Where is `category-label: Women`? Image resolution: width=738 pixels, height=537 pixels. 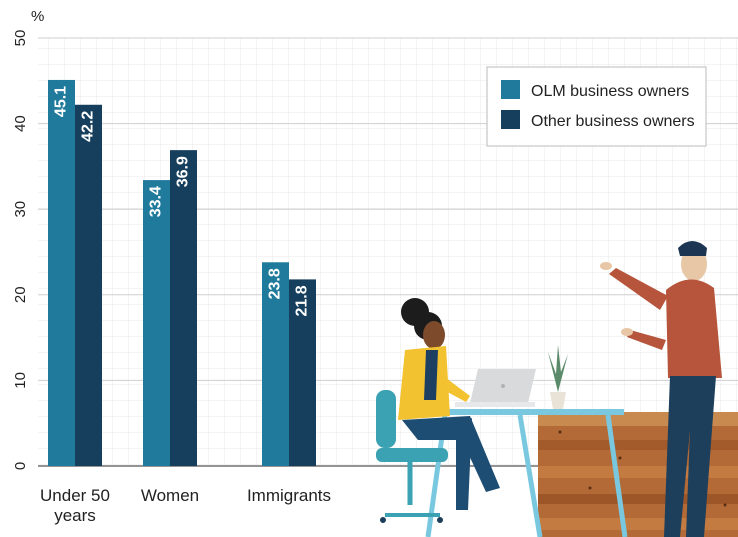
category-label: Women is located at coordinates (170, 495).